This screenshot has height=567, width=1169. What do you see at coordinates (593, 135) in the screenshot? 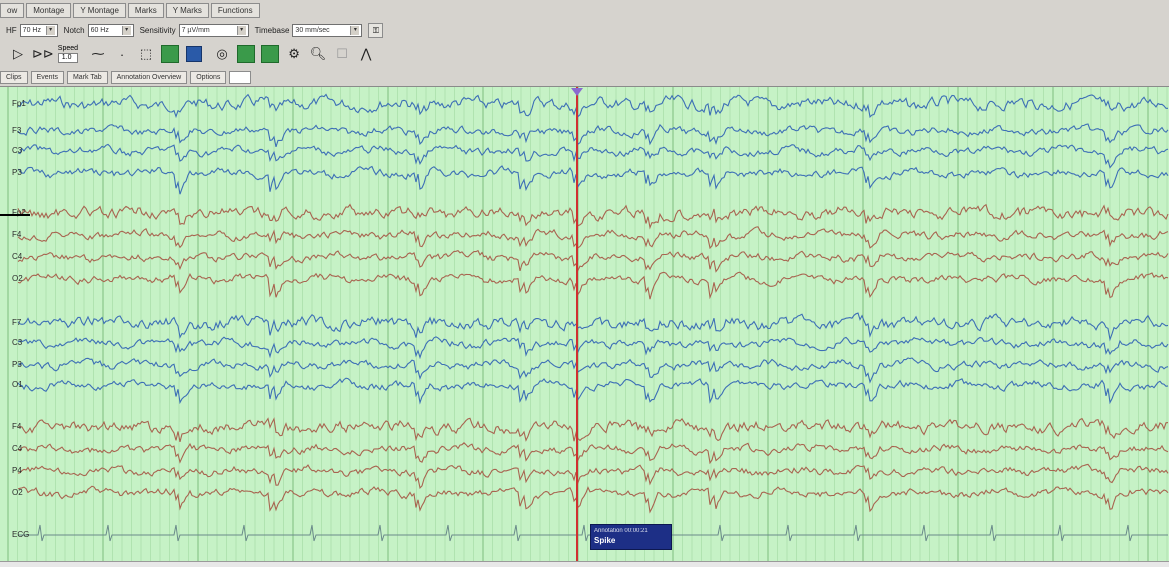
I see `eeg-trace-f3` at bounding box center [593, 135].